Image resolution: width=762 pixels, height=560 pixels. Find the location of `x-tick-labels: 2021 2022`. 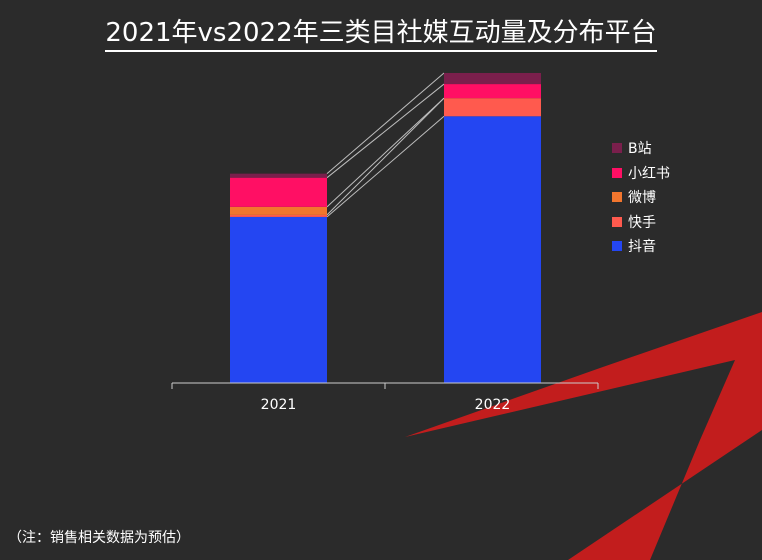

x-tick-labels: 2021 2022 is located at coordinates (386, 405).